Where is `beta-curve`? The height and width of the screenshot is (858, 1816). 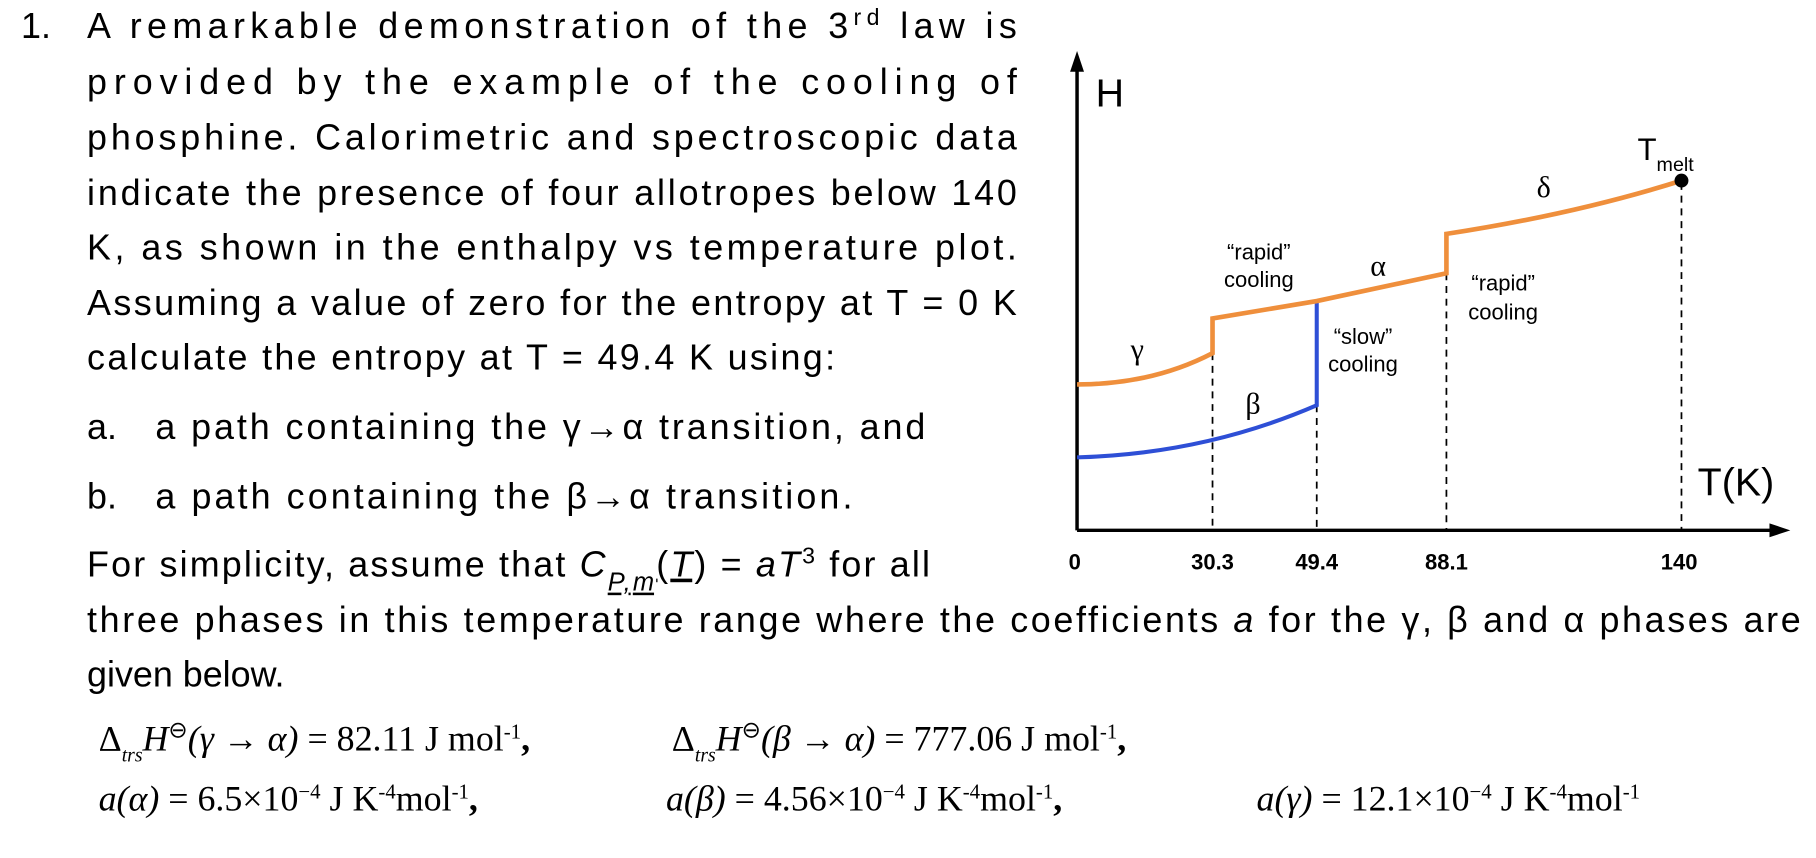 beta-curve is located at coordinates (1197, 380).